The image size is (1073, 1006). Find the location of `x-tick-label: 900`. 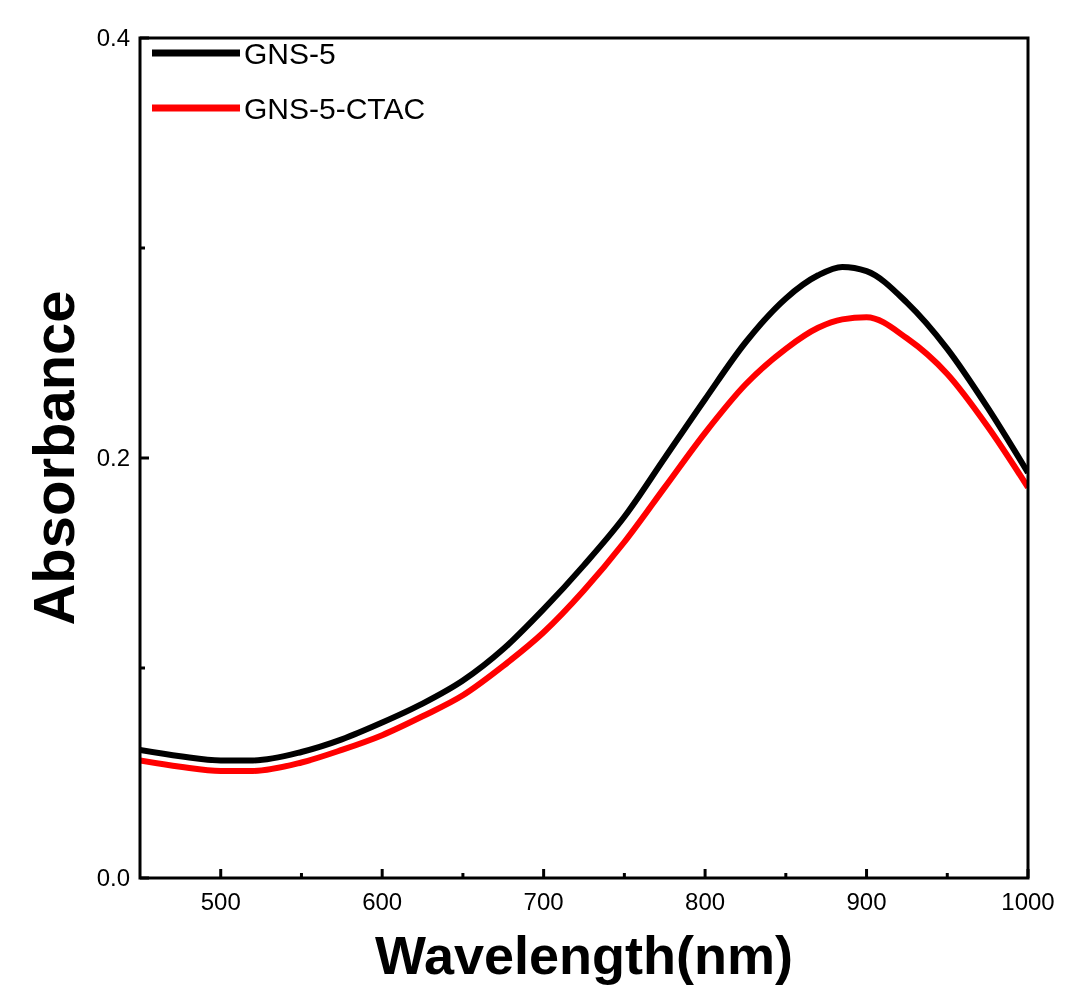

x-tick-label: 900 is located at coordinates (866, 901).